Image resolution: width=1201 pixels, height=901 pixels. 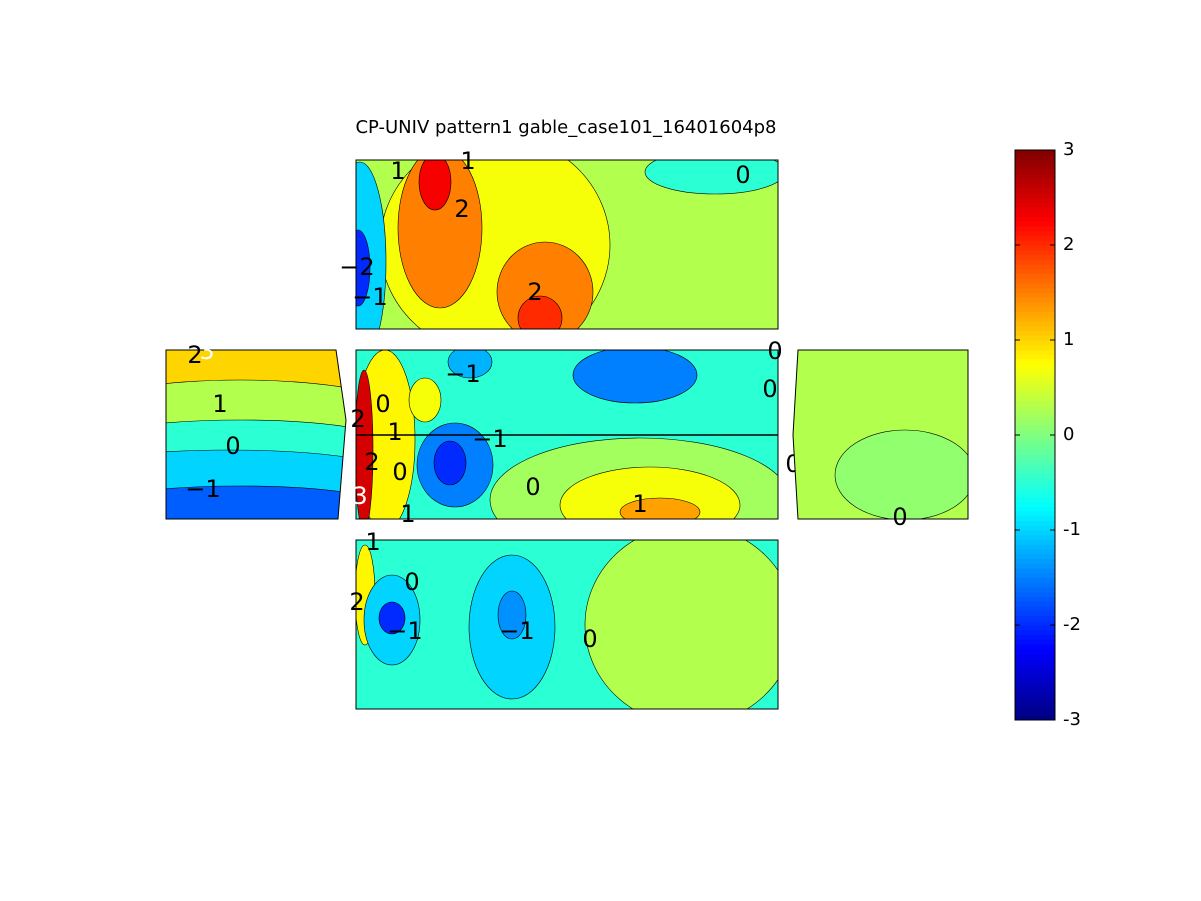 I want to click on colorbar-tick-label: -2, so click(x=1072, y=624).